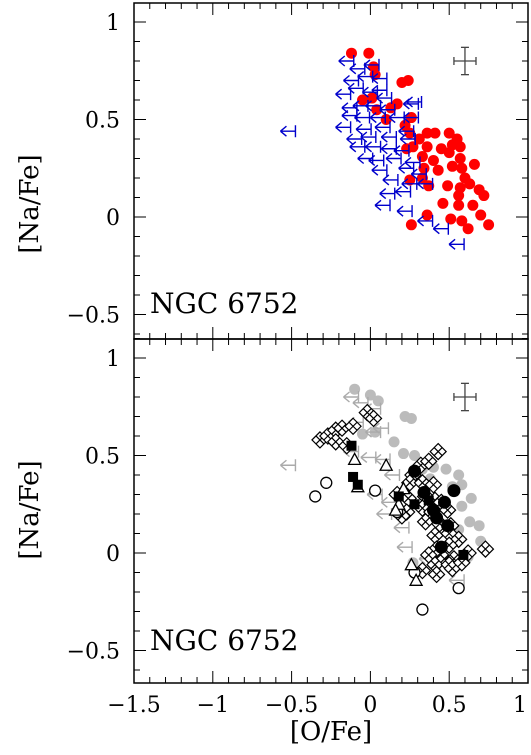 The width and height of the screenshot is (531, 755). Describe the element at coordinates (113, 554) in the screenshot. I see `y-tick-label: 0` at that location.